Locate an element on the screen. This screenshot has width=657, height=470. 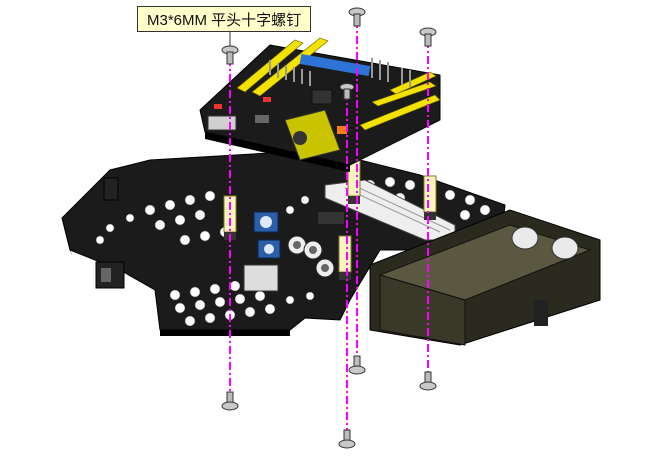
side-sensor-bracket is located at coordinates (110, 233).